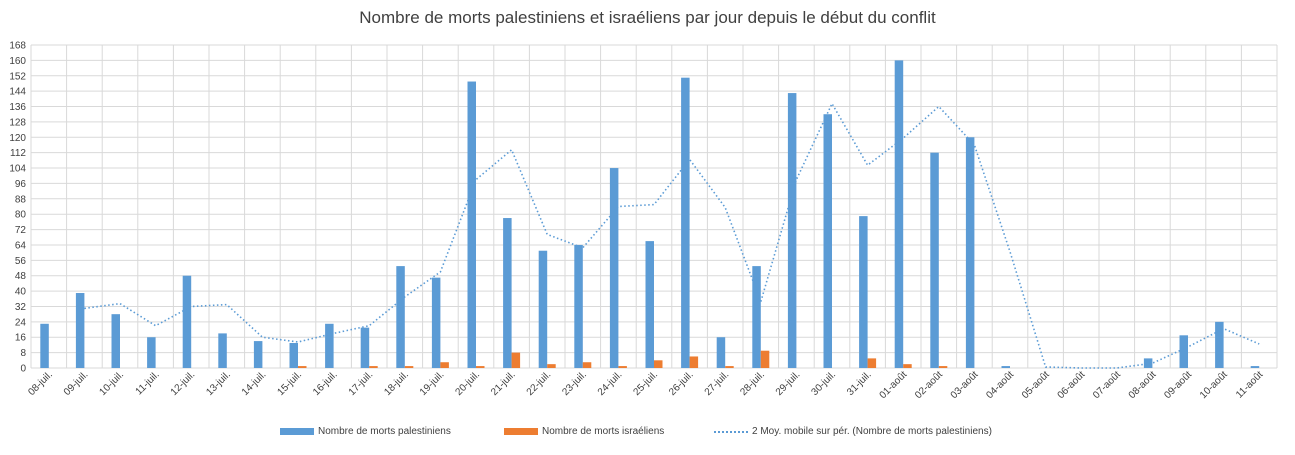 The height and width of the screenshot is (455, 1295). Describe the element at coordinates (468, 383) in the screenshot. I see `x-tick-label: 20-juil.` at that location.